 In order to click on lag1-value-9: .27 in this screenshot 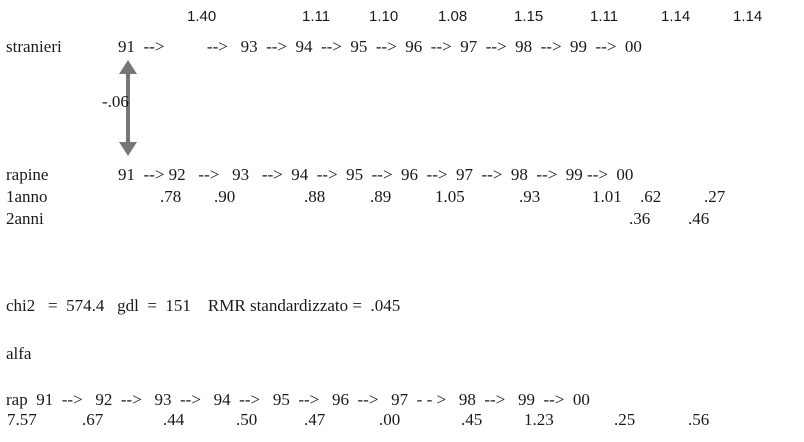, I will do `click(715, 196)`.